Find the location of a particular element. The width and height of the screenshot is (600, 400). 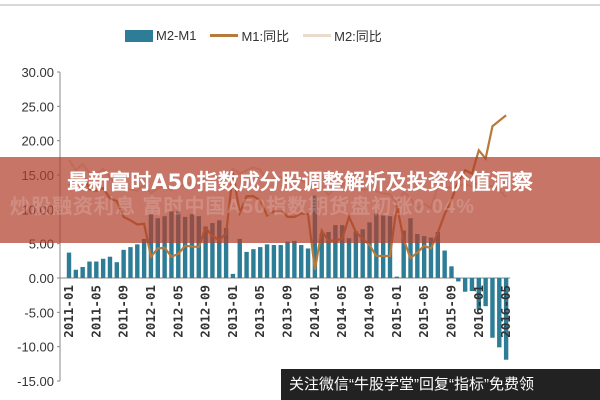

top-divider is located at coordinates (300, 5).